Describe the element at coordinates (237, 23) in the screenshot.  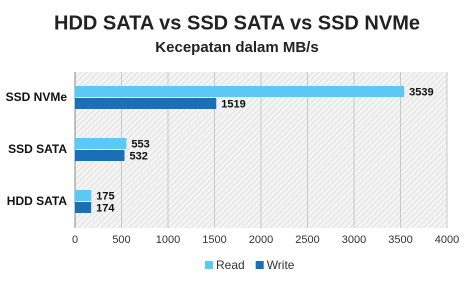
I see `chart-title: HDD SATA vs SSD SATA vs SSD NVMe` at that location.